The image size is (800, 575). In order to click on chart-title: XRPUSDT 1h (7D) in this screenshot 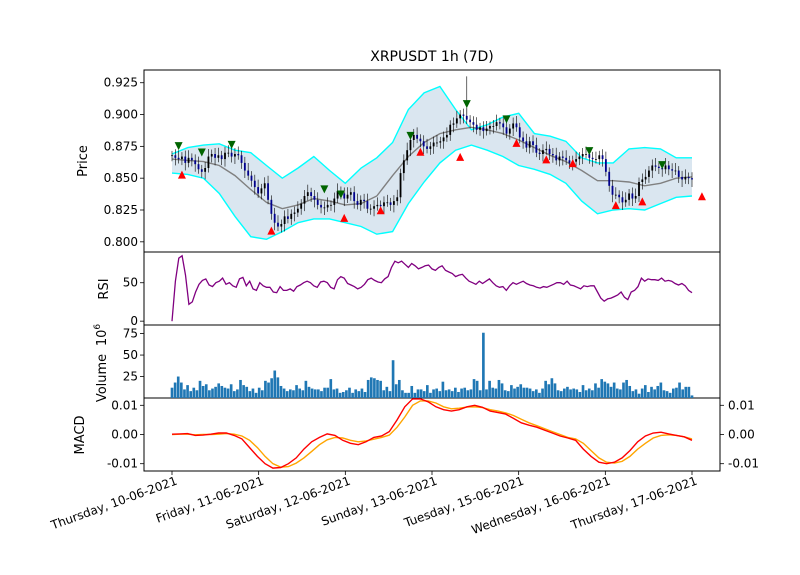, I will do `click(432, 57)`.